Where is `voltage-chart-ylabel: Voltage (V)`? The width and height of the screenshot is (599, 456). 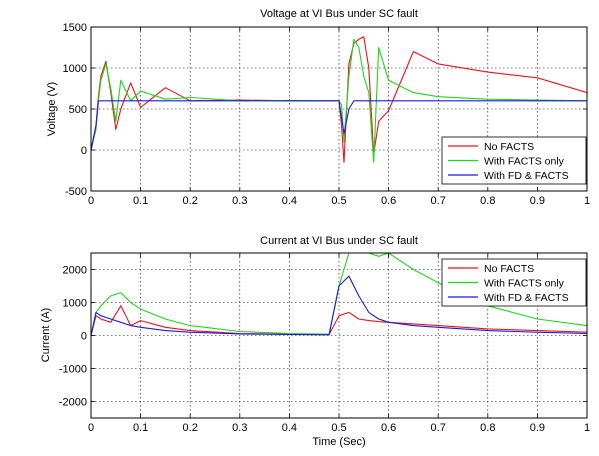
voltage-chart-ylabel: Voltage (V) is located at coordinates (52, 109).